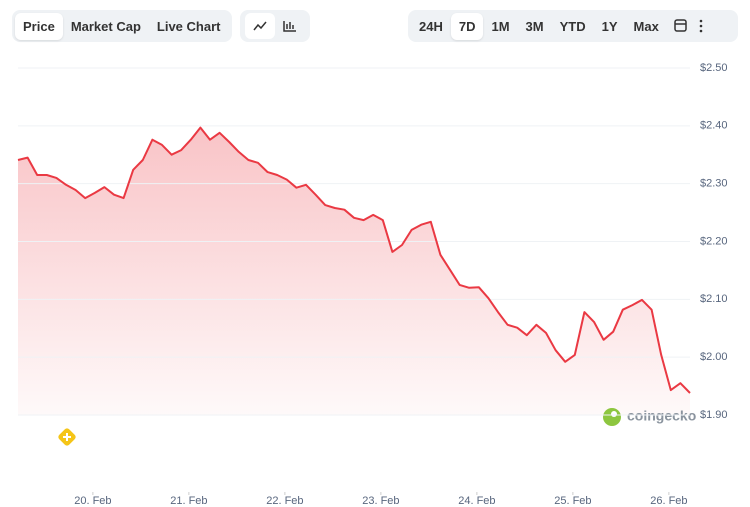 This screenshot has width=750, height=507. Describe the element at coordinates (693, 26) in the screenshot. I see `range-extra-icons` at that location.